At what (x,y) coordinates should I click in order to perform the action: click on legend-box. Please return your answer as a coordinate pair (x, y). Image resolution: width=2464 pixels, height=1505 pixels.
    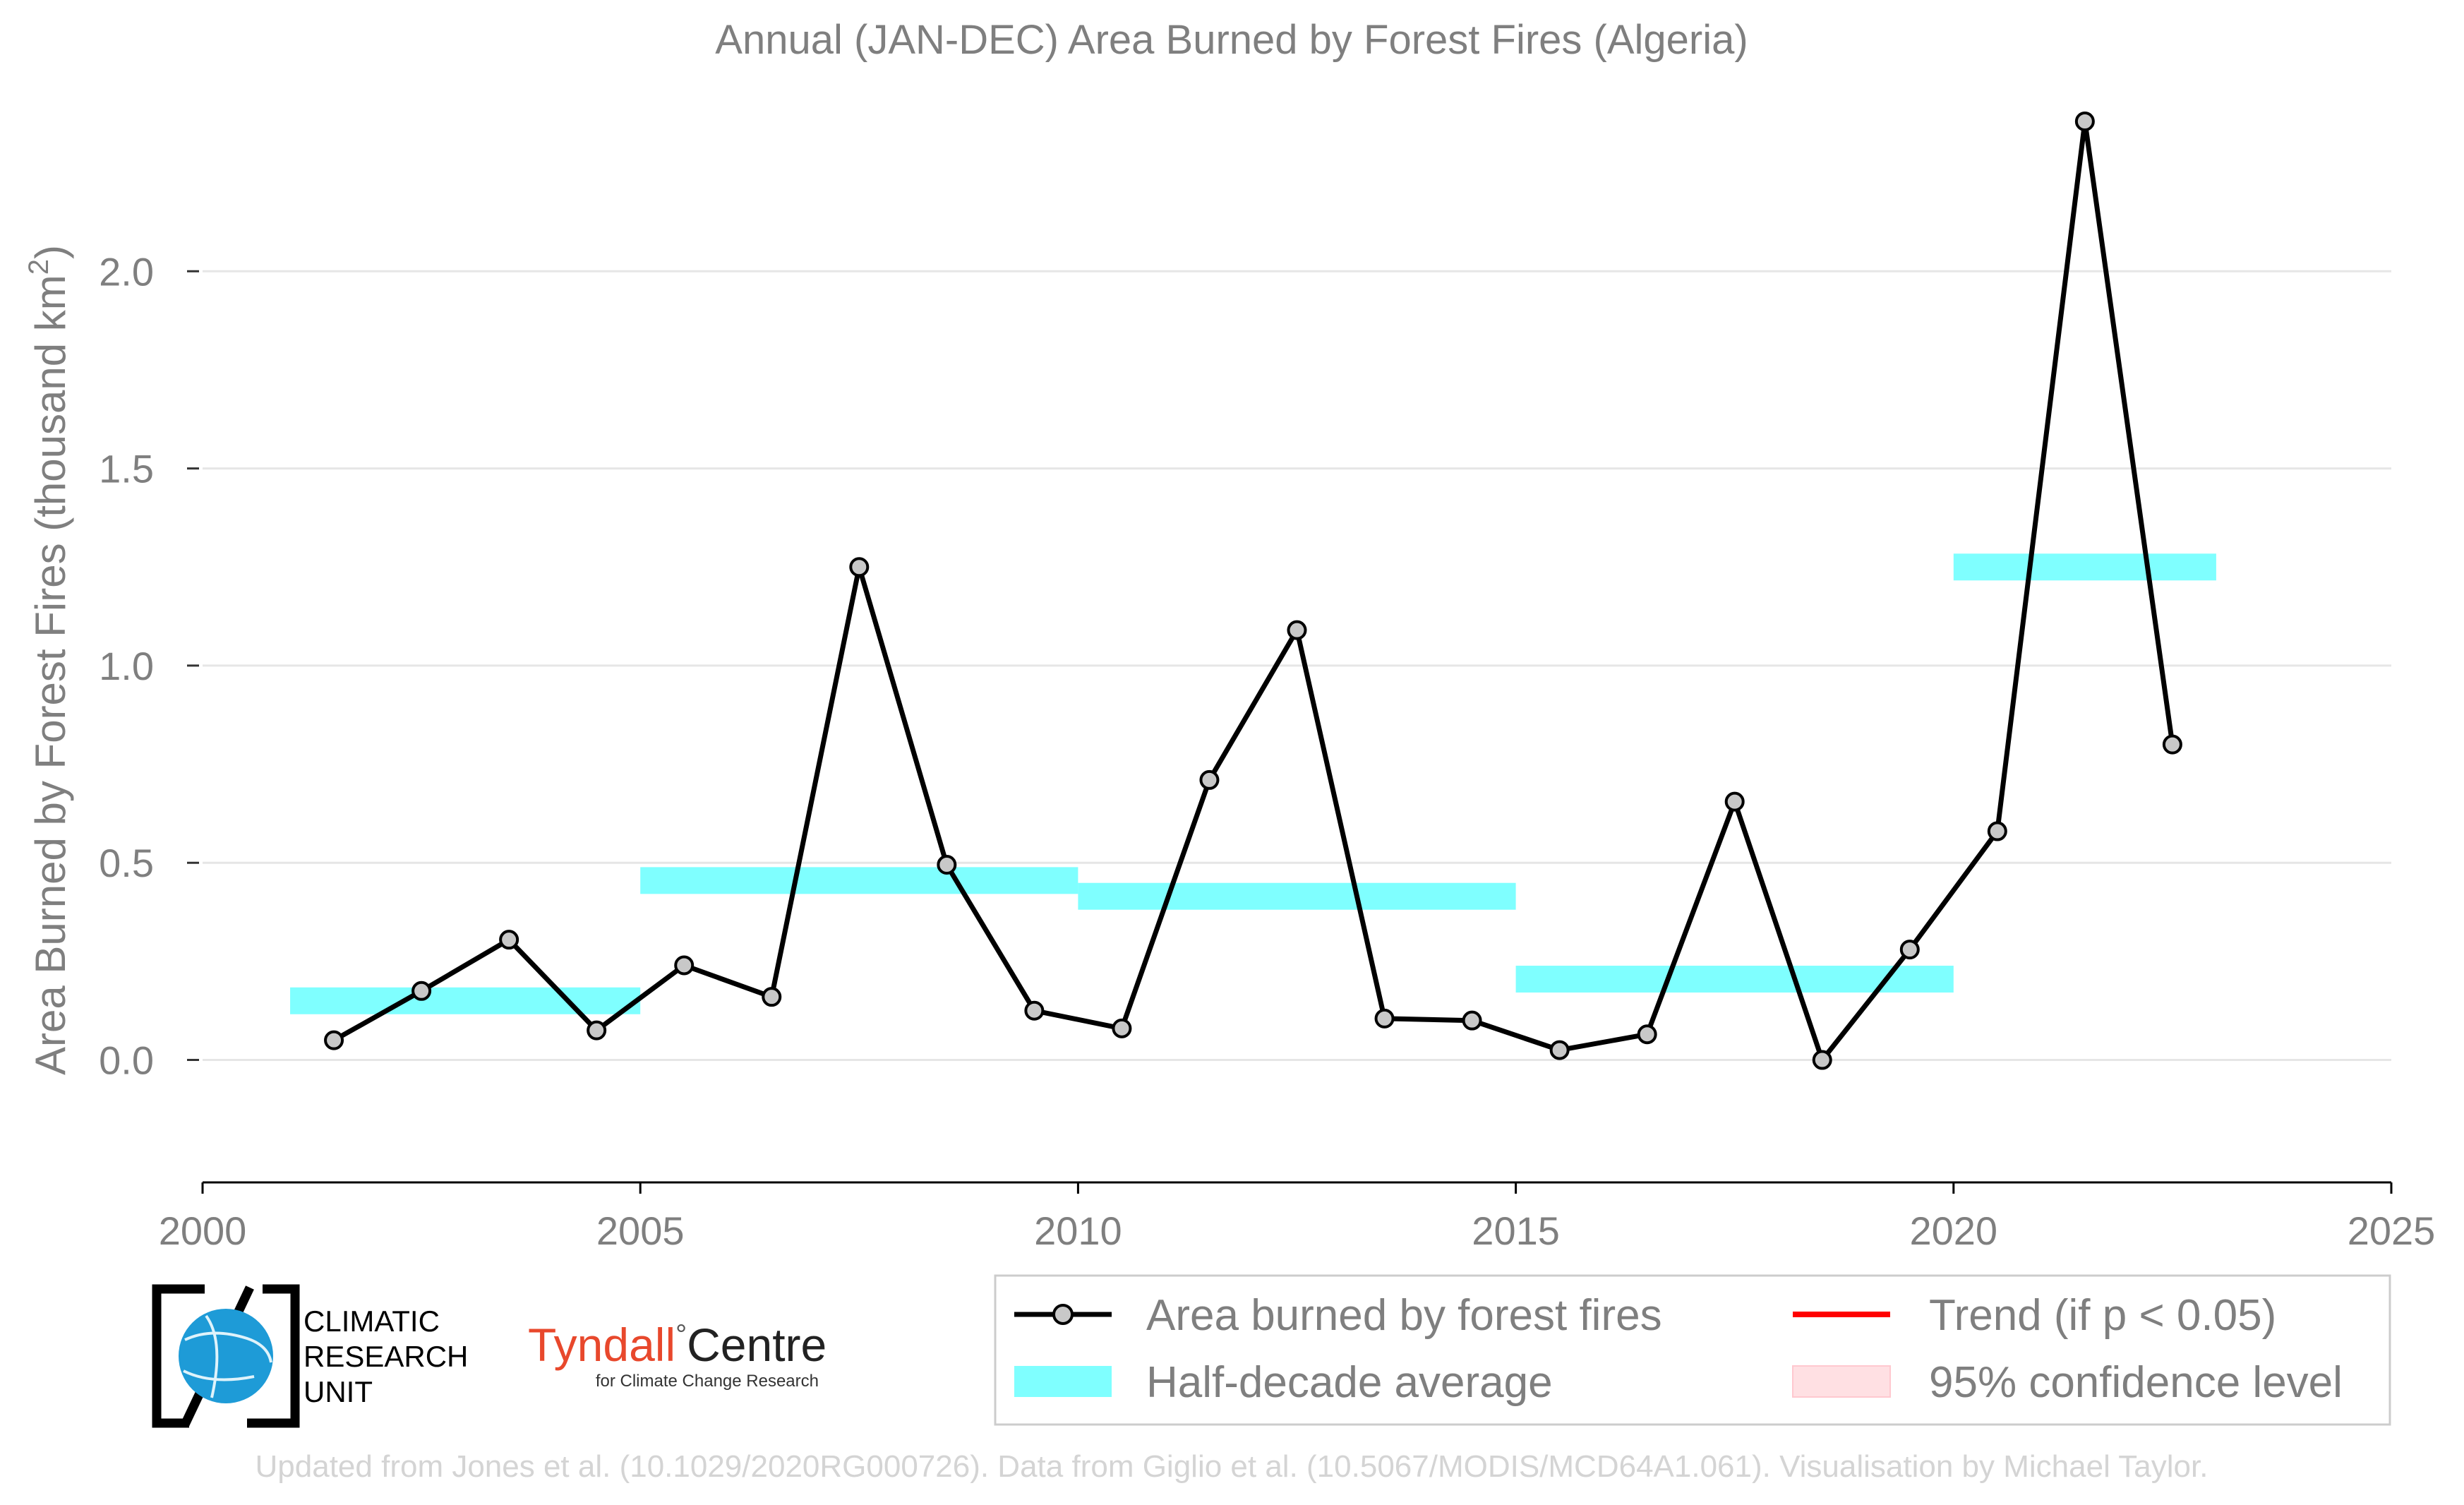
    Looking at the image, I should click on (1692, 1350).